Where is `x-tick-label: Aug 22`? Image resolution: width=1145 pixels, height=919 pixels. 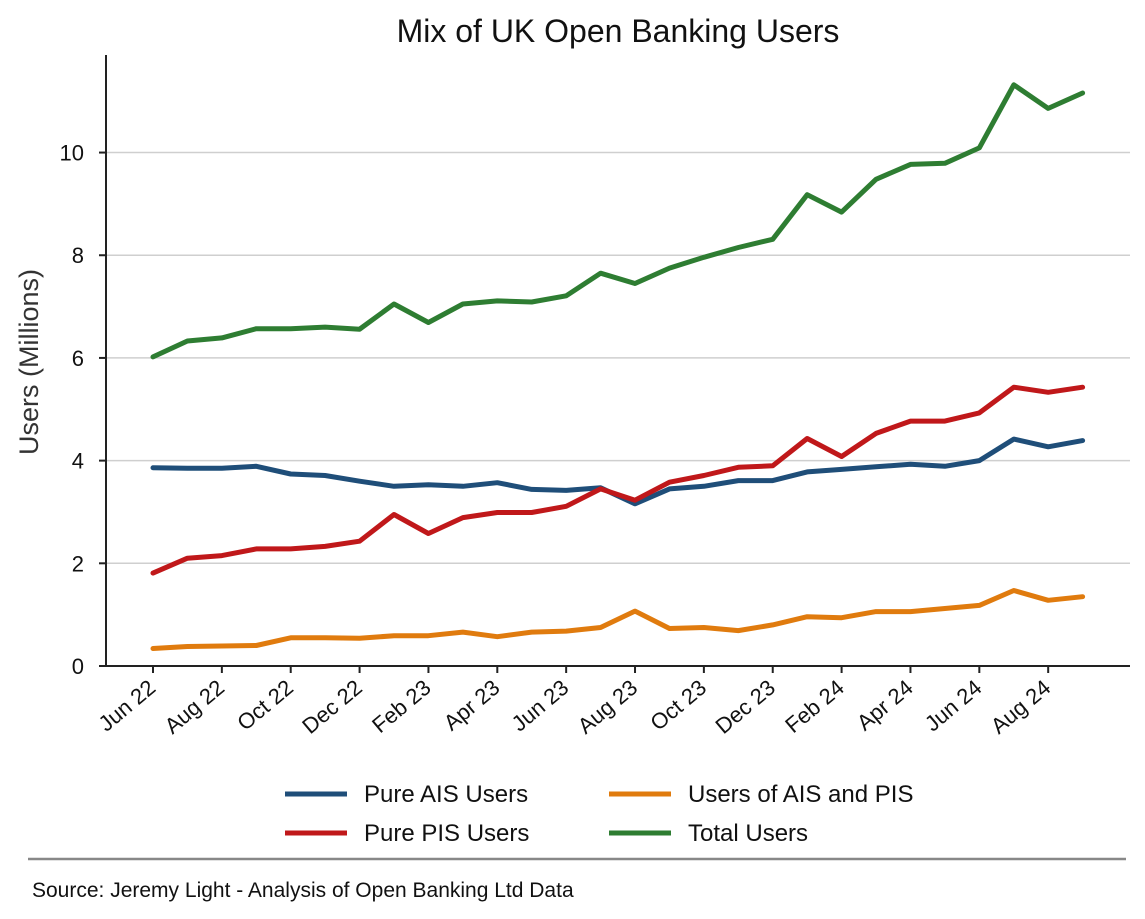 x-tick-label: Aug 22 is located at coordinates (194, 707).